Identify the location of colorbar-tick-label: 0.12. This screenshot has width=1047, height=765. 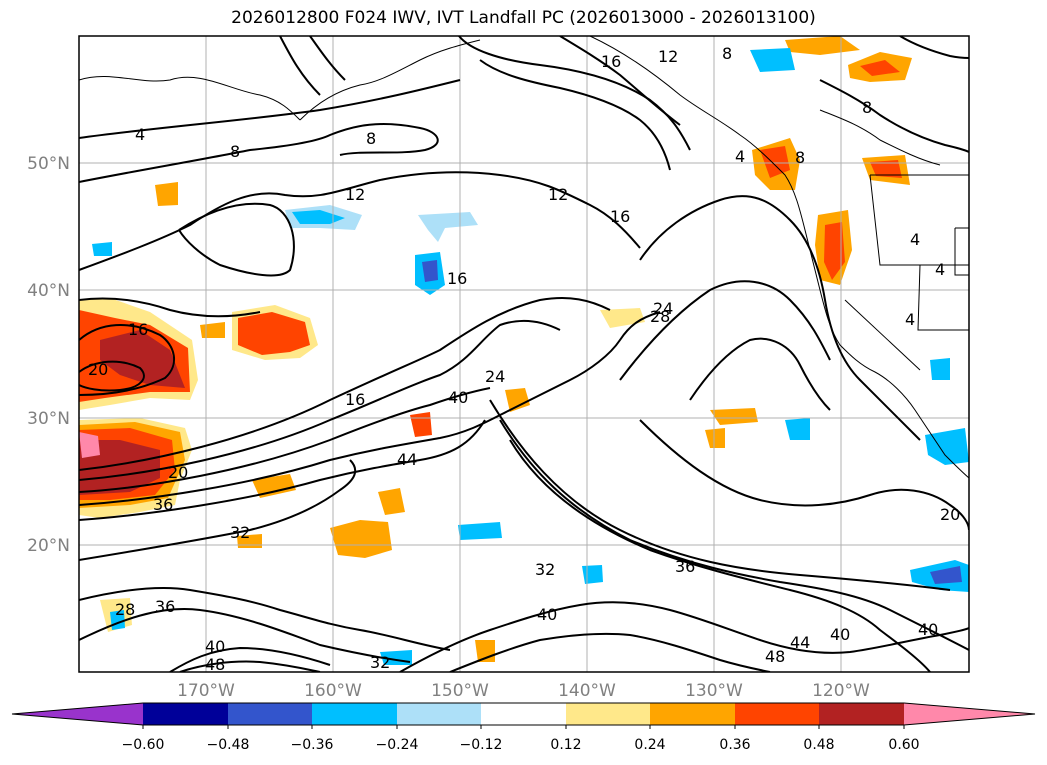
(565, 745).